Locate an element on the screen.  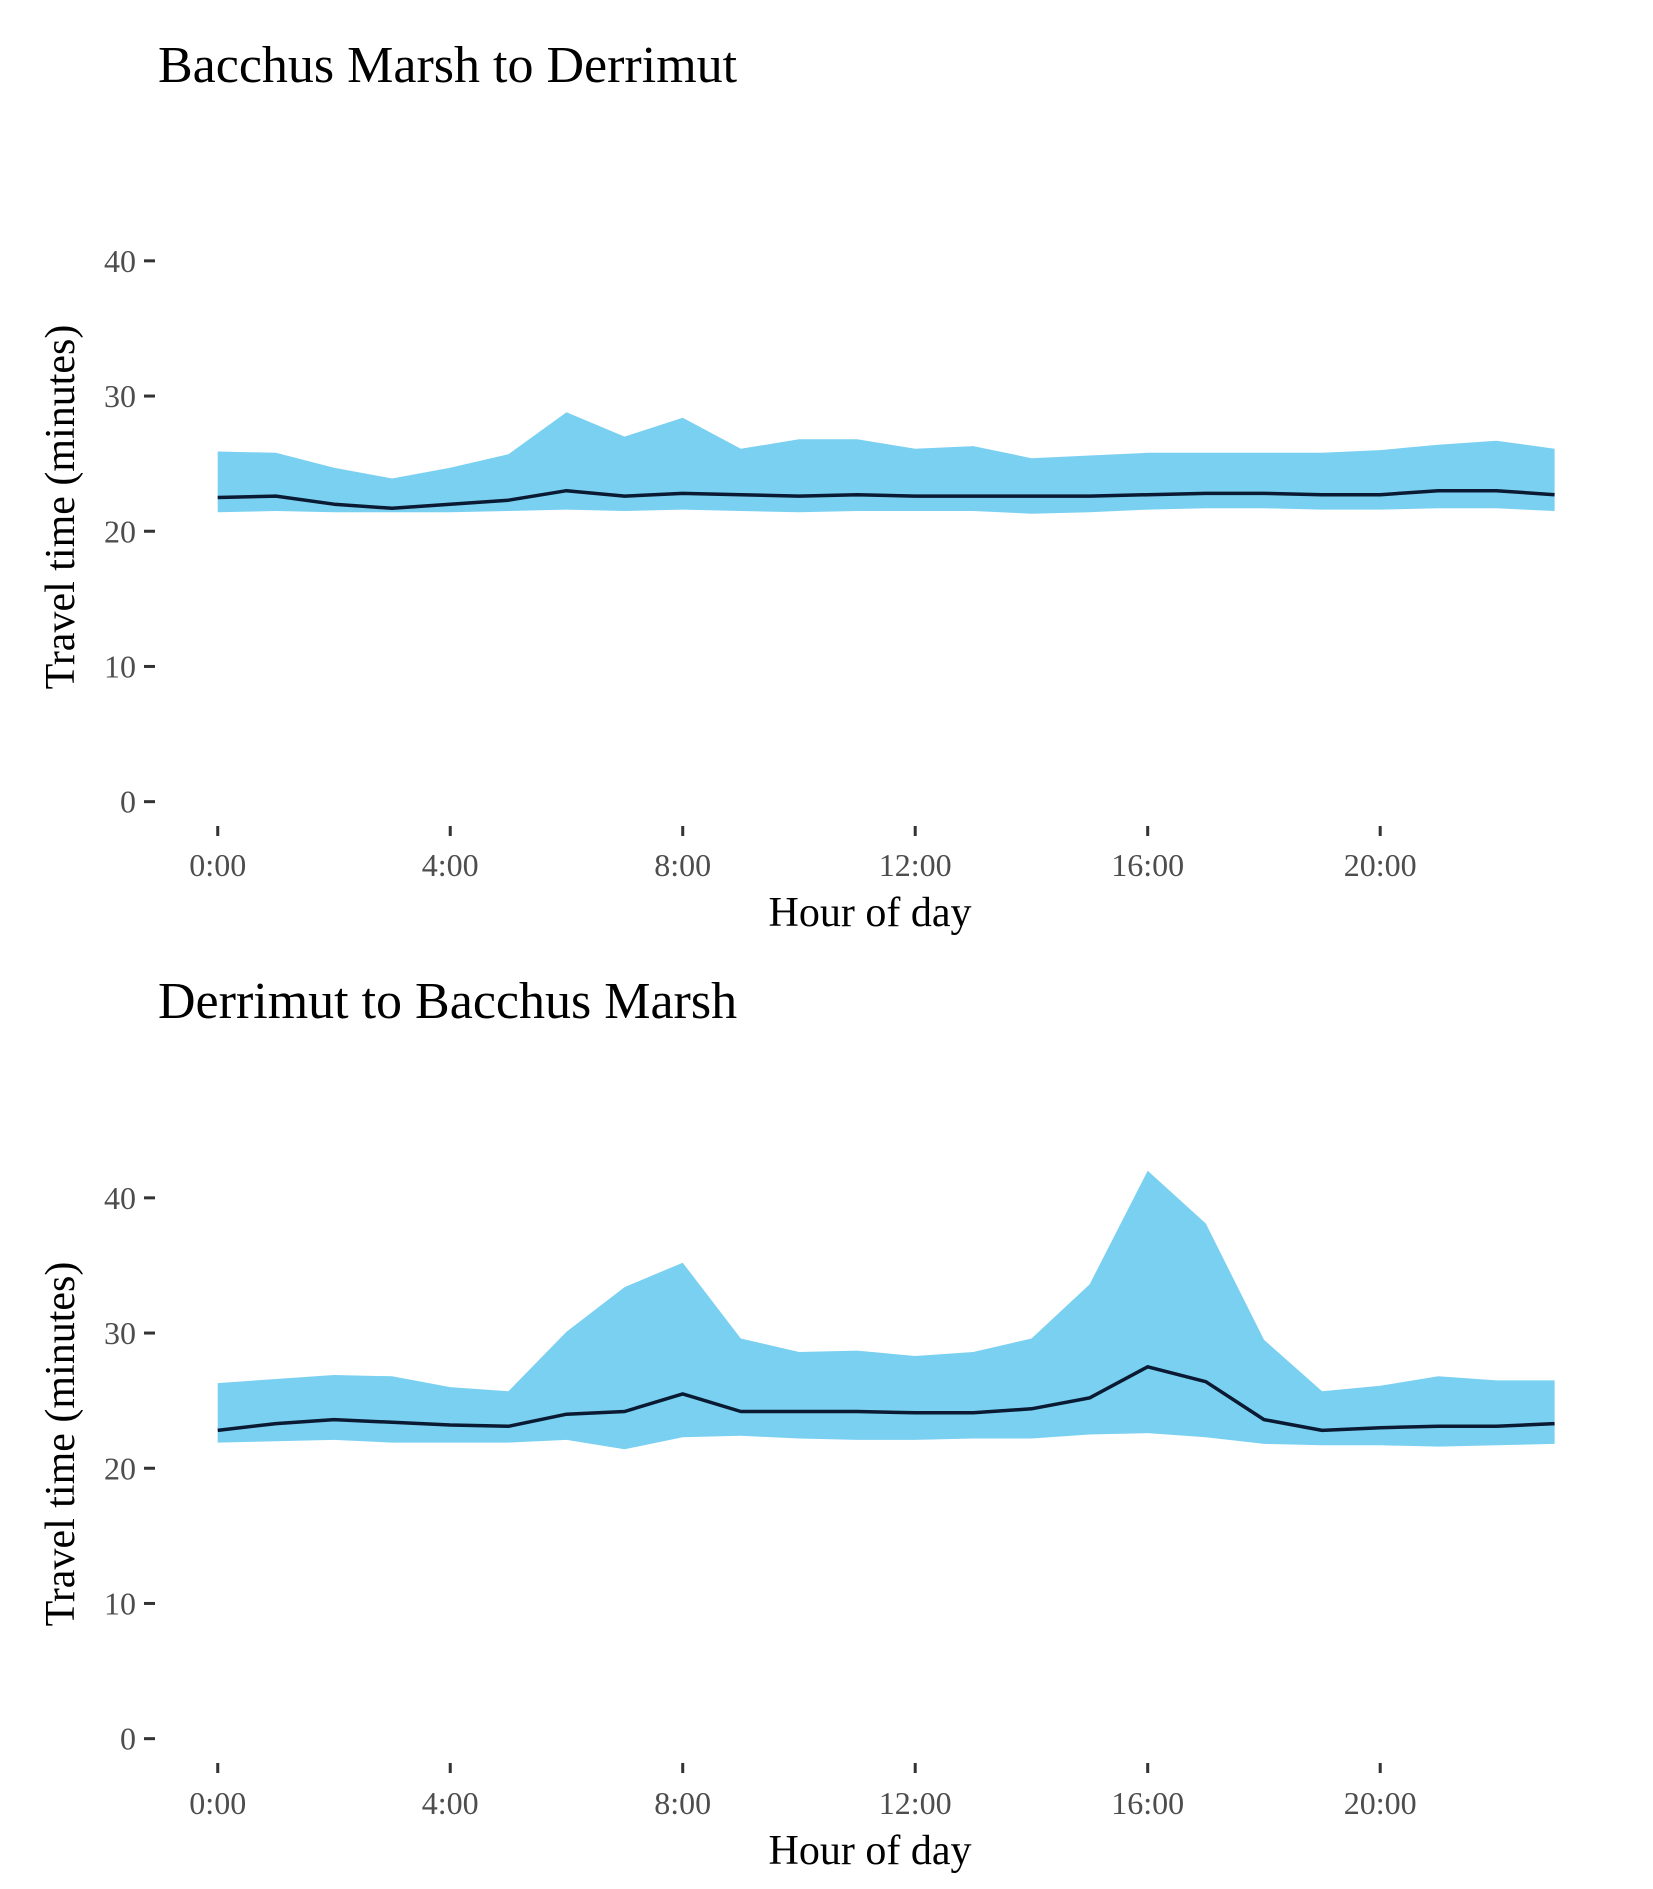
chart-title: Derrimut to Bacchus Marsh is located at coordinates (447, 1001).